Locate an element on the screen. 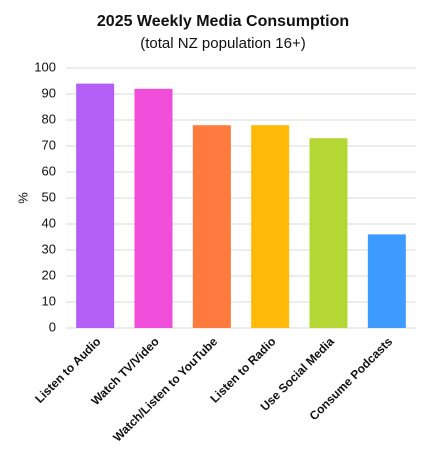 Image resolution: width=446 pixels, height=458 pixels. y-tick-label: 60 is located at coordinates (49, 170).